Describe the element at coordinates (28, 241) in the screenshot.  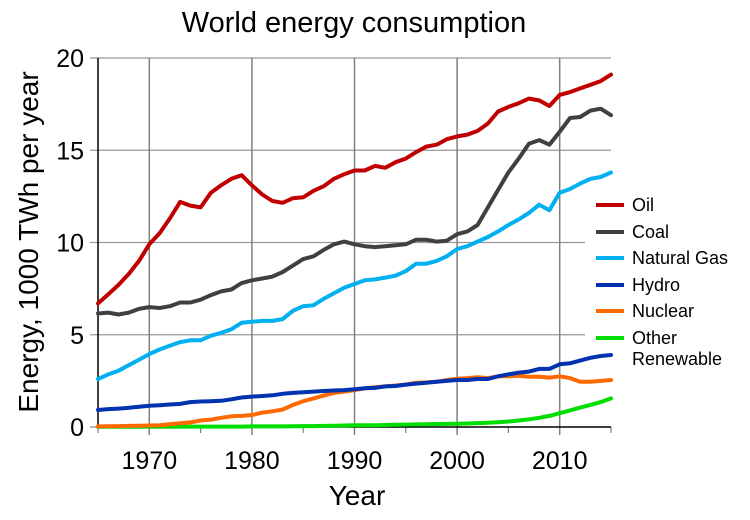
I see `y-axis-label: Energy, 1000 TWh per year` at that location.